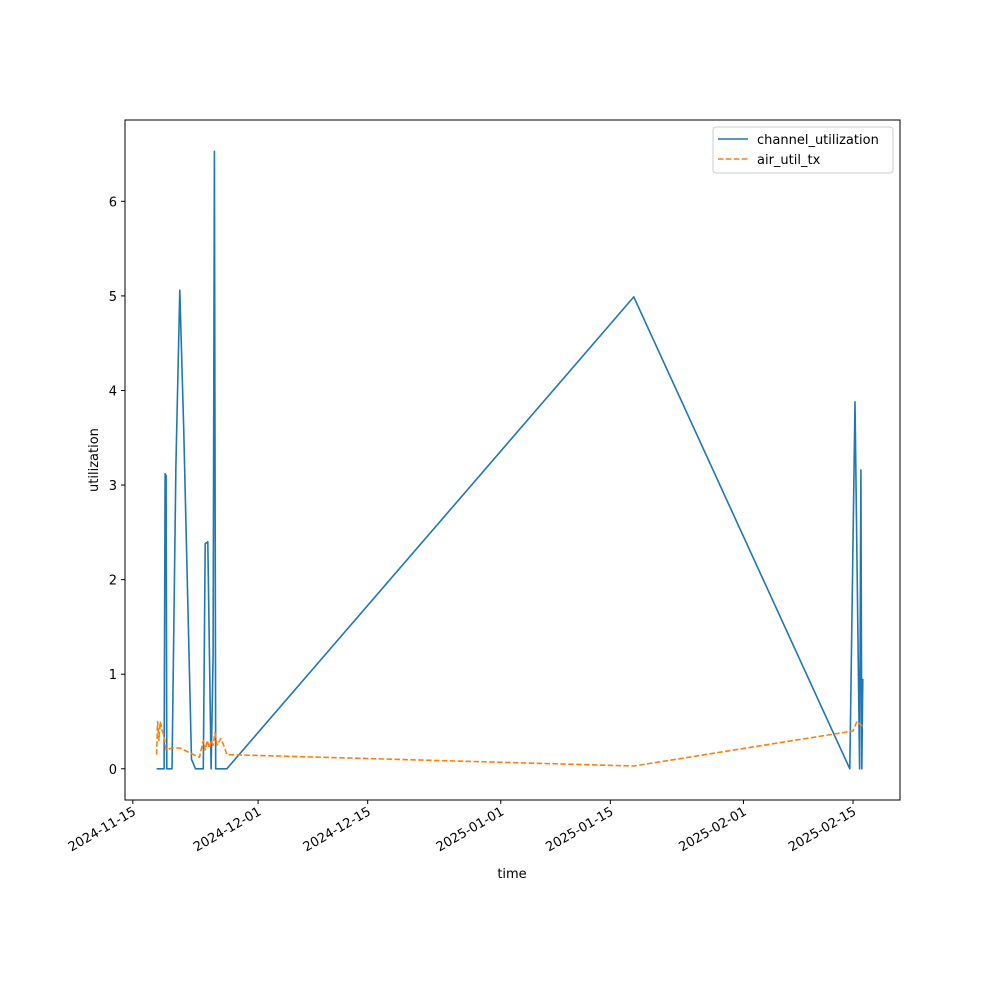 The height and width of the screenshot is (1000, 1000). I want to click on legend-box, so click(803, 150).